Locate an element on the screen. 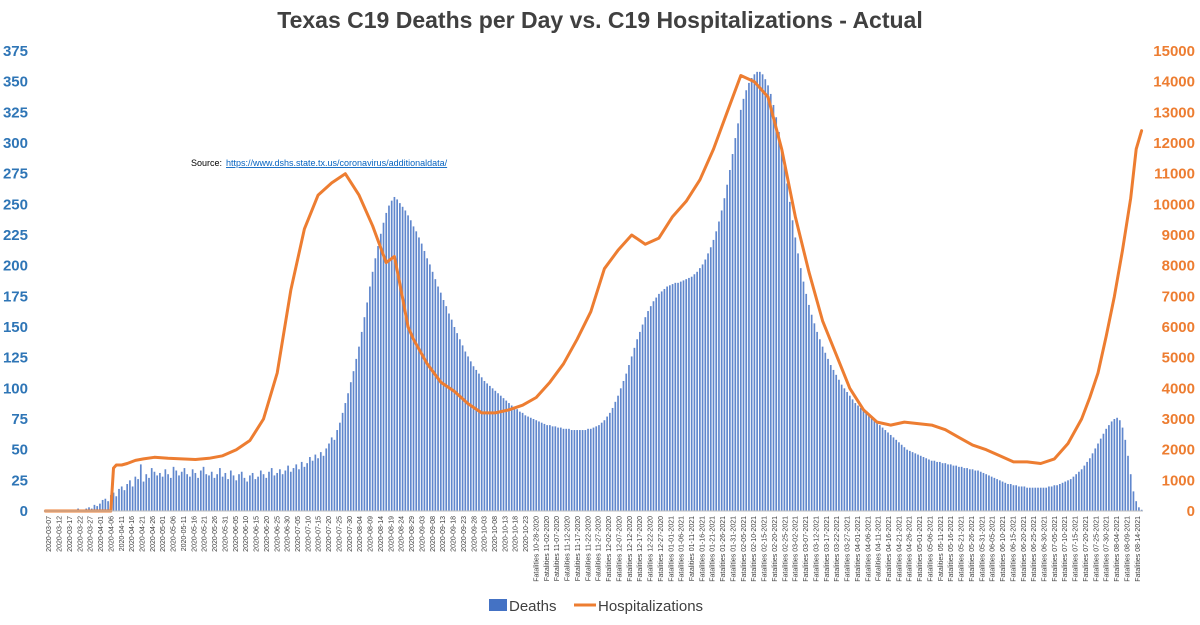 This screenshot has height=625, width=1200. x-tick-label: 2020-04-21 is located at coordinates (143, 534).